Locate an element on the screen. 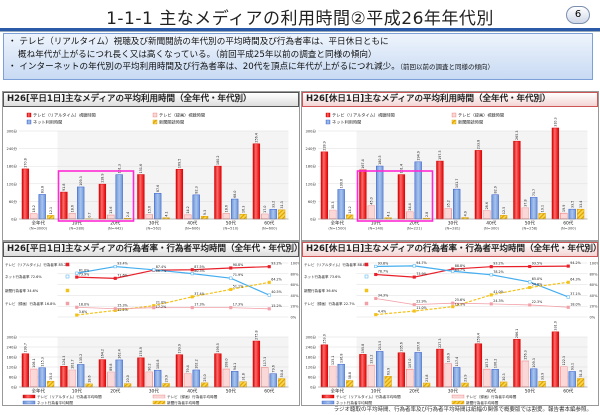 The image size is (600, 415). line-data-label: 87.5% is located at coordinates (199, 267).